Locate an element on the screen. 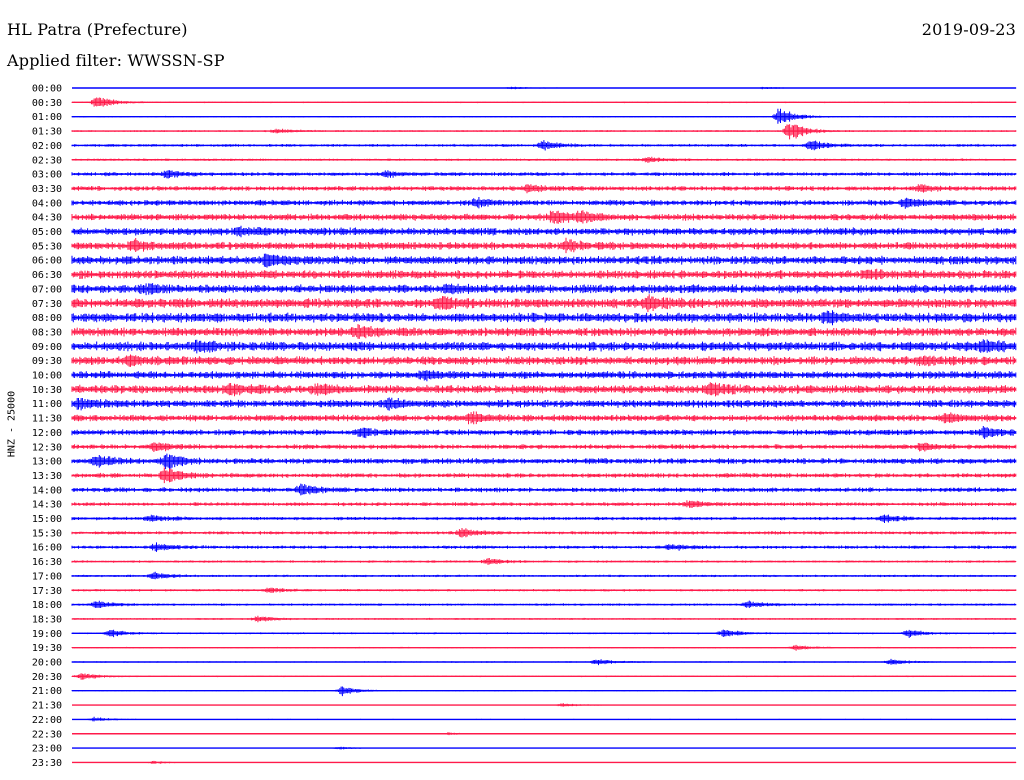 The width and height of the screenshot is (1024, 780). time-tick-label: 04:30 is located at coordinates (47, 218).